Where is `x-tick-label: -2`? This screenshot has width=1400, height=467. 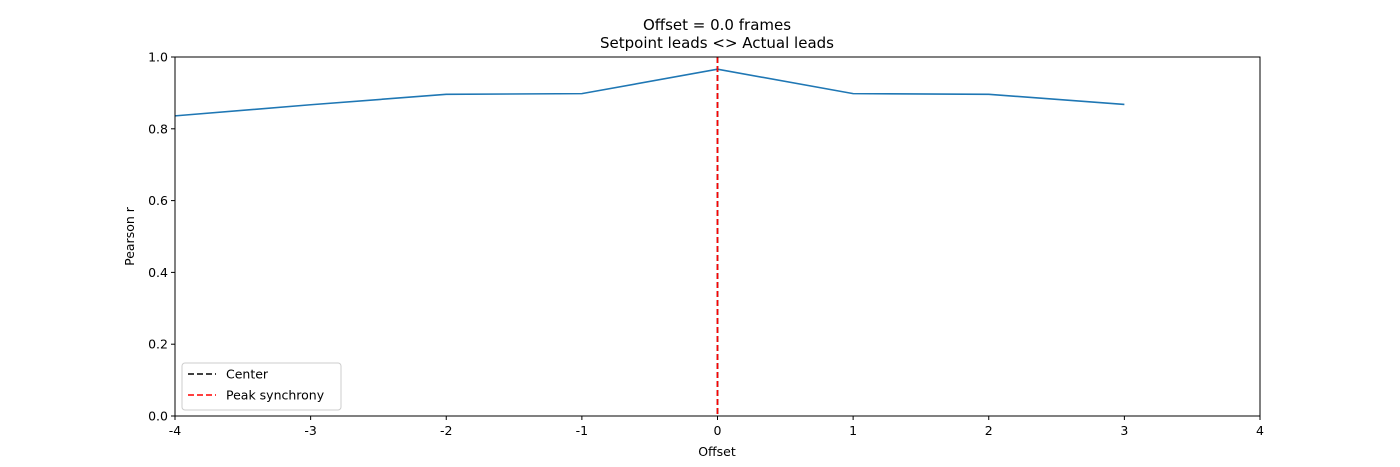 x-tick-label: -2 is located at coordinates (446, 430).